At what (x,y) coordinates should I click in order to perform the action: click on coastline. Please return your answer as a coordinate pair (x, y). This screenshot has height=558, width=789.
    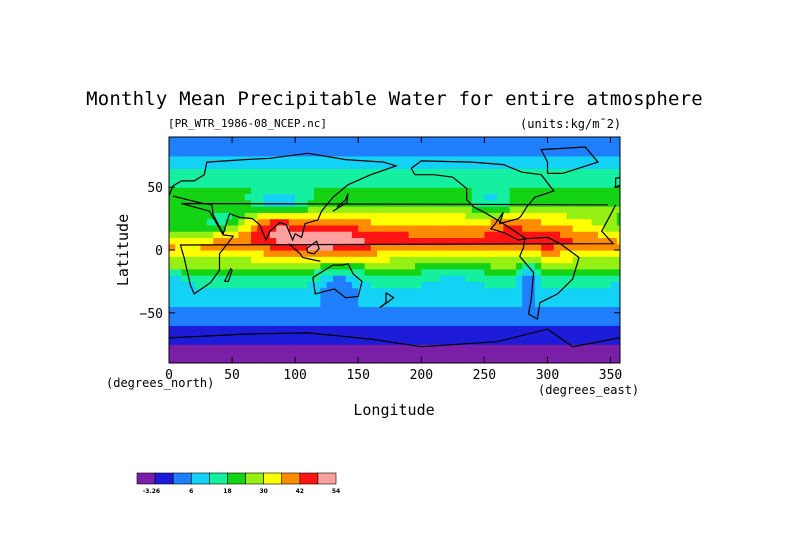
    Looking at the image, I should click on (482, 200).